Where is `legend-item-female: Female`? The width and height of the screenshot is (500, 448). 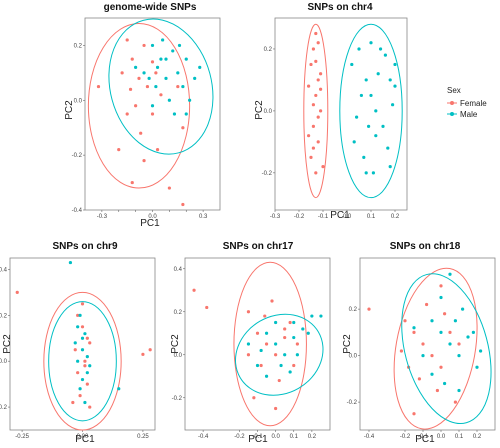 legend-item-female: Female is located at coordinates (467, 103).